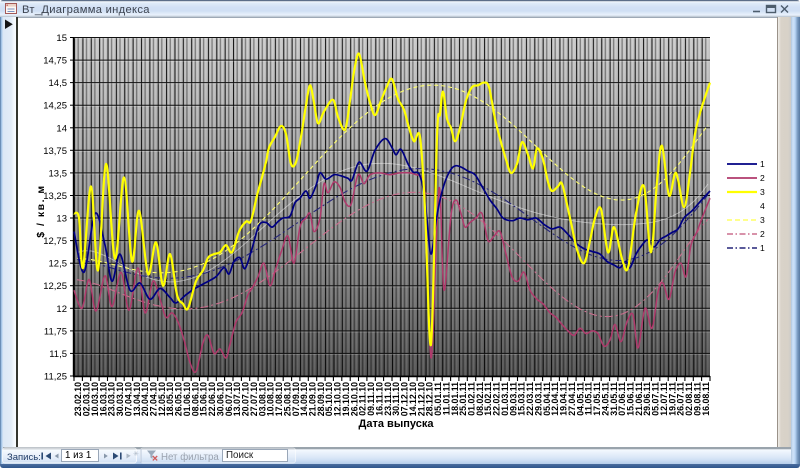  What do you see at coordinates (647, 399) in the screenshot?
I see `svg-text: 29.06.11` at bounding box center [647, 399].